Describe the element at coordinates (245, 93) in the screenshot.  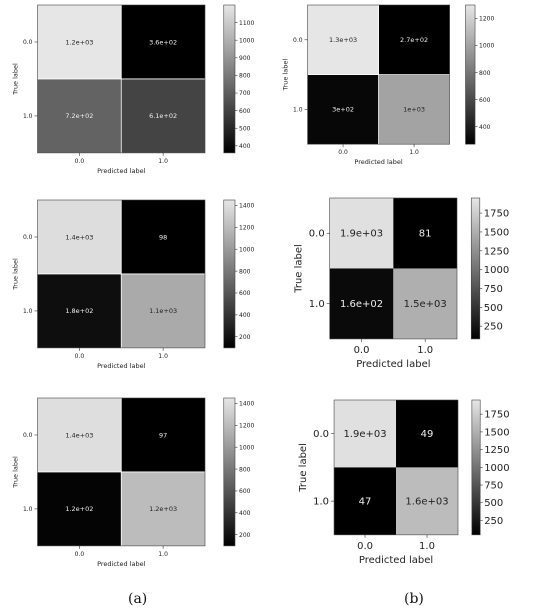
I see `colorbar-tick-label: 700` at that location.